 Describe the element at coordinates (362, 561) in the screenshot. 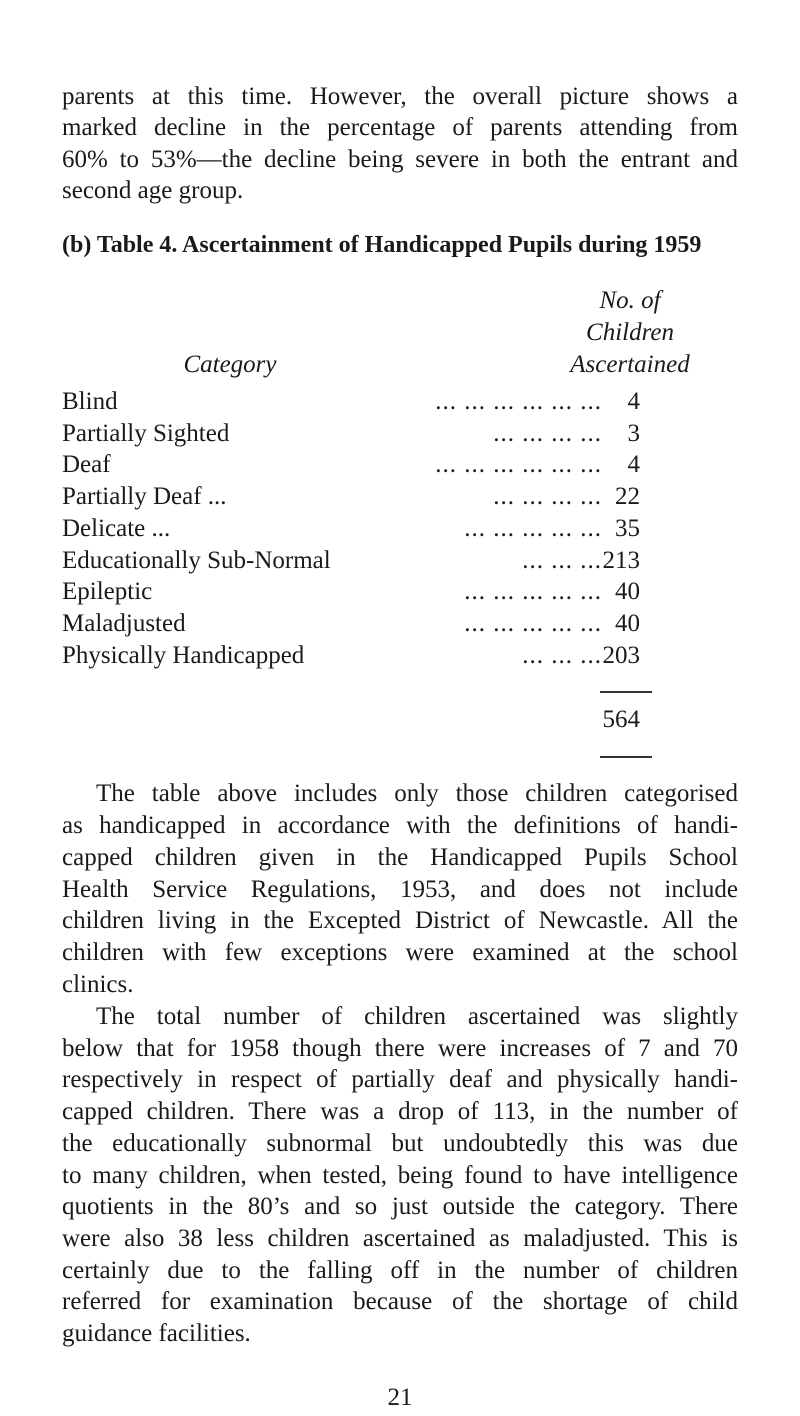

I see `table-row: Educationally Sub-Normal ... ... ... 213` at that location.